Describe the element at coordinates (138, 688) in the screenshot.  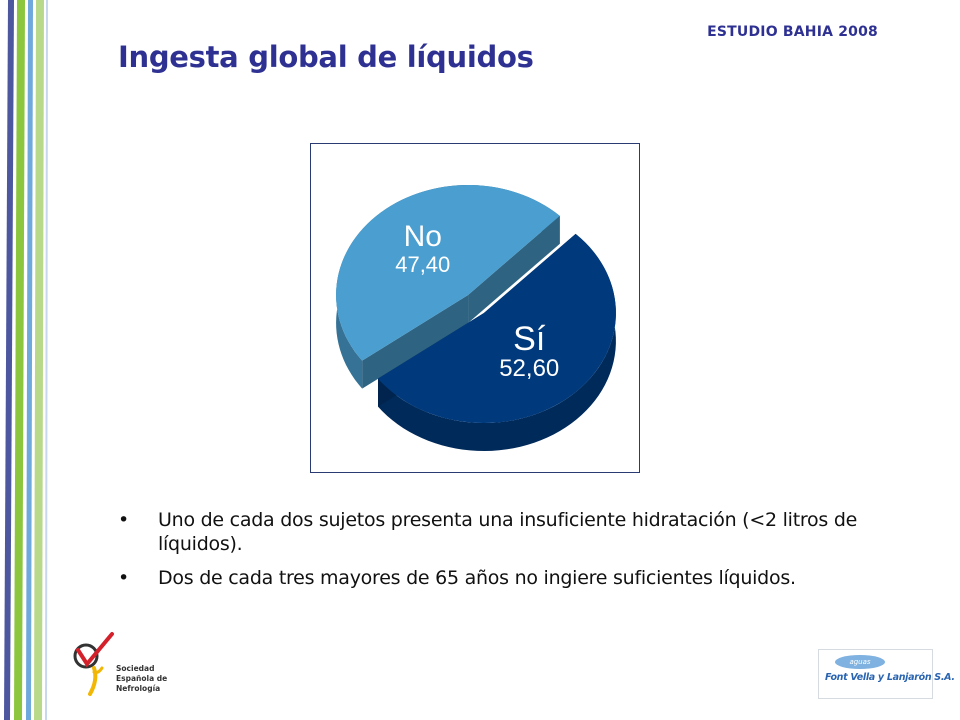
I see `sen-logo-line: Nefrología` at that location.